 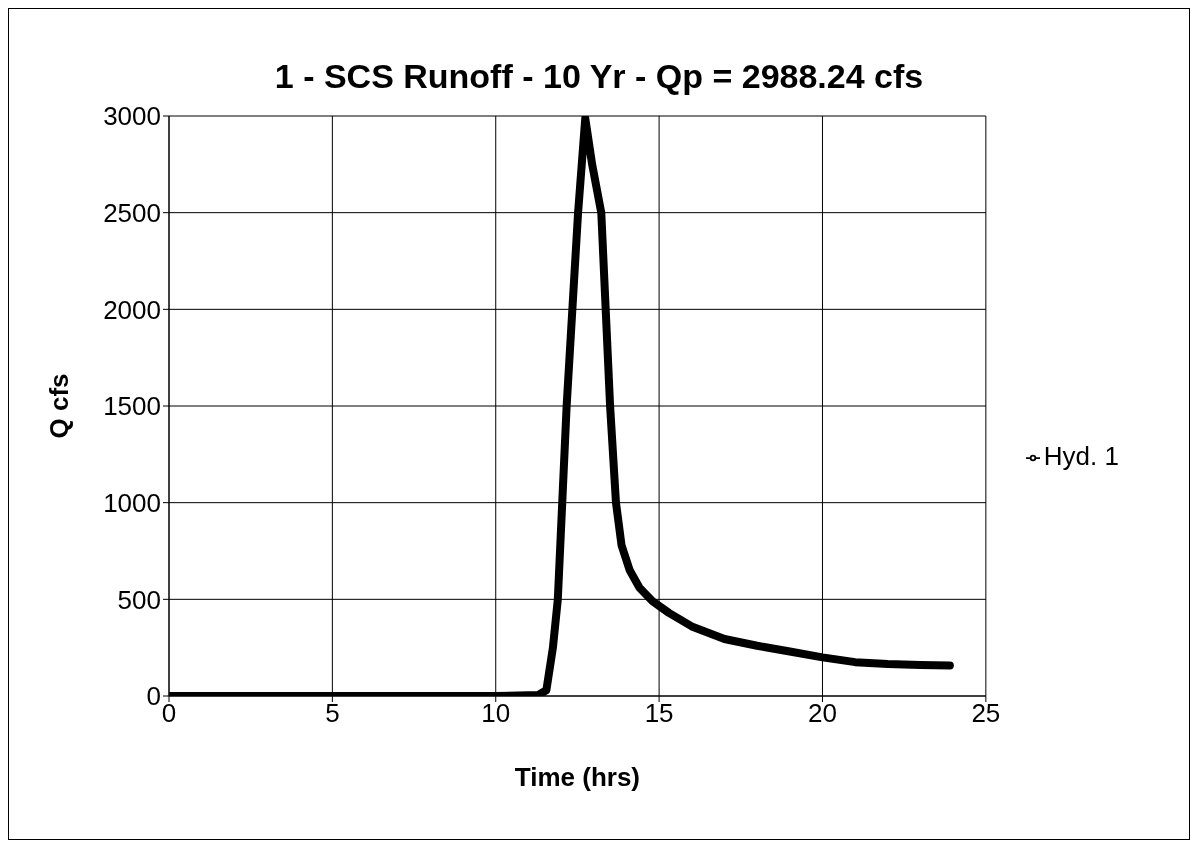 I want to click on y-axis-title: Q cfs, so click(x=59, y=406).